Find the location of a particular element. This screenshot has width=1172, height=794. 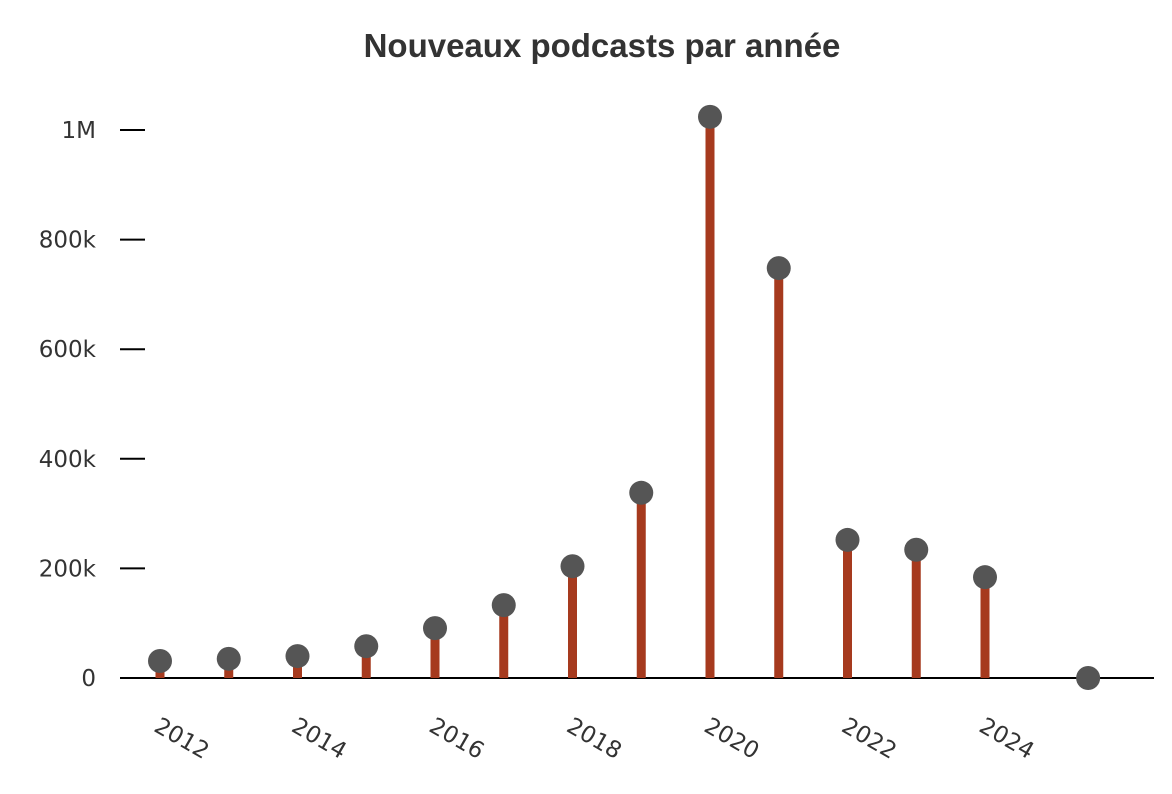

y-tick-label: 1M is located at coordinates (79, 131).